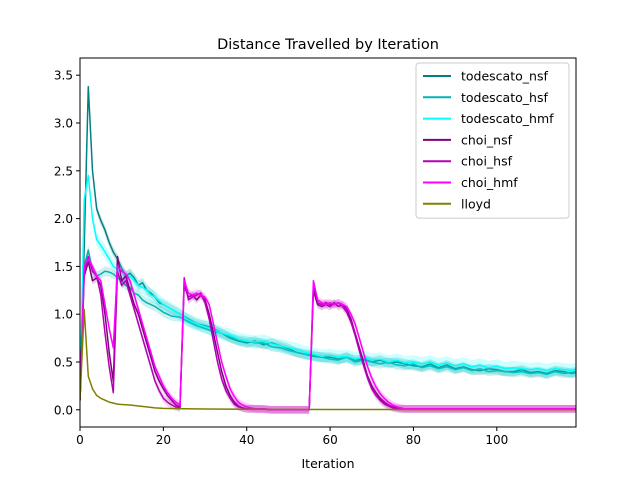 The height and width of the screenshot is (480, 640). Describe the element at coordinates (476, 203) in the screenshot. I see `legend-label-lloyd: lloyd` at that location.